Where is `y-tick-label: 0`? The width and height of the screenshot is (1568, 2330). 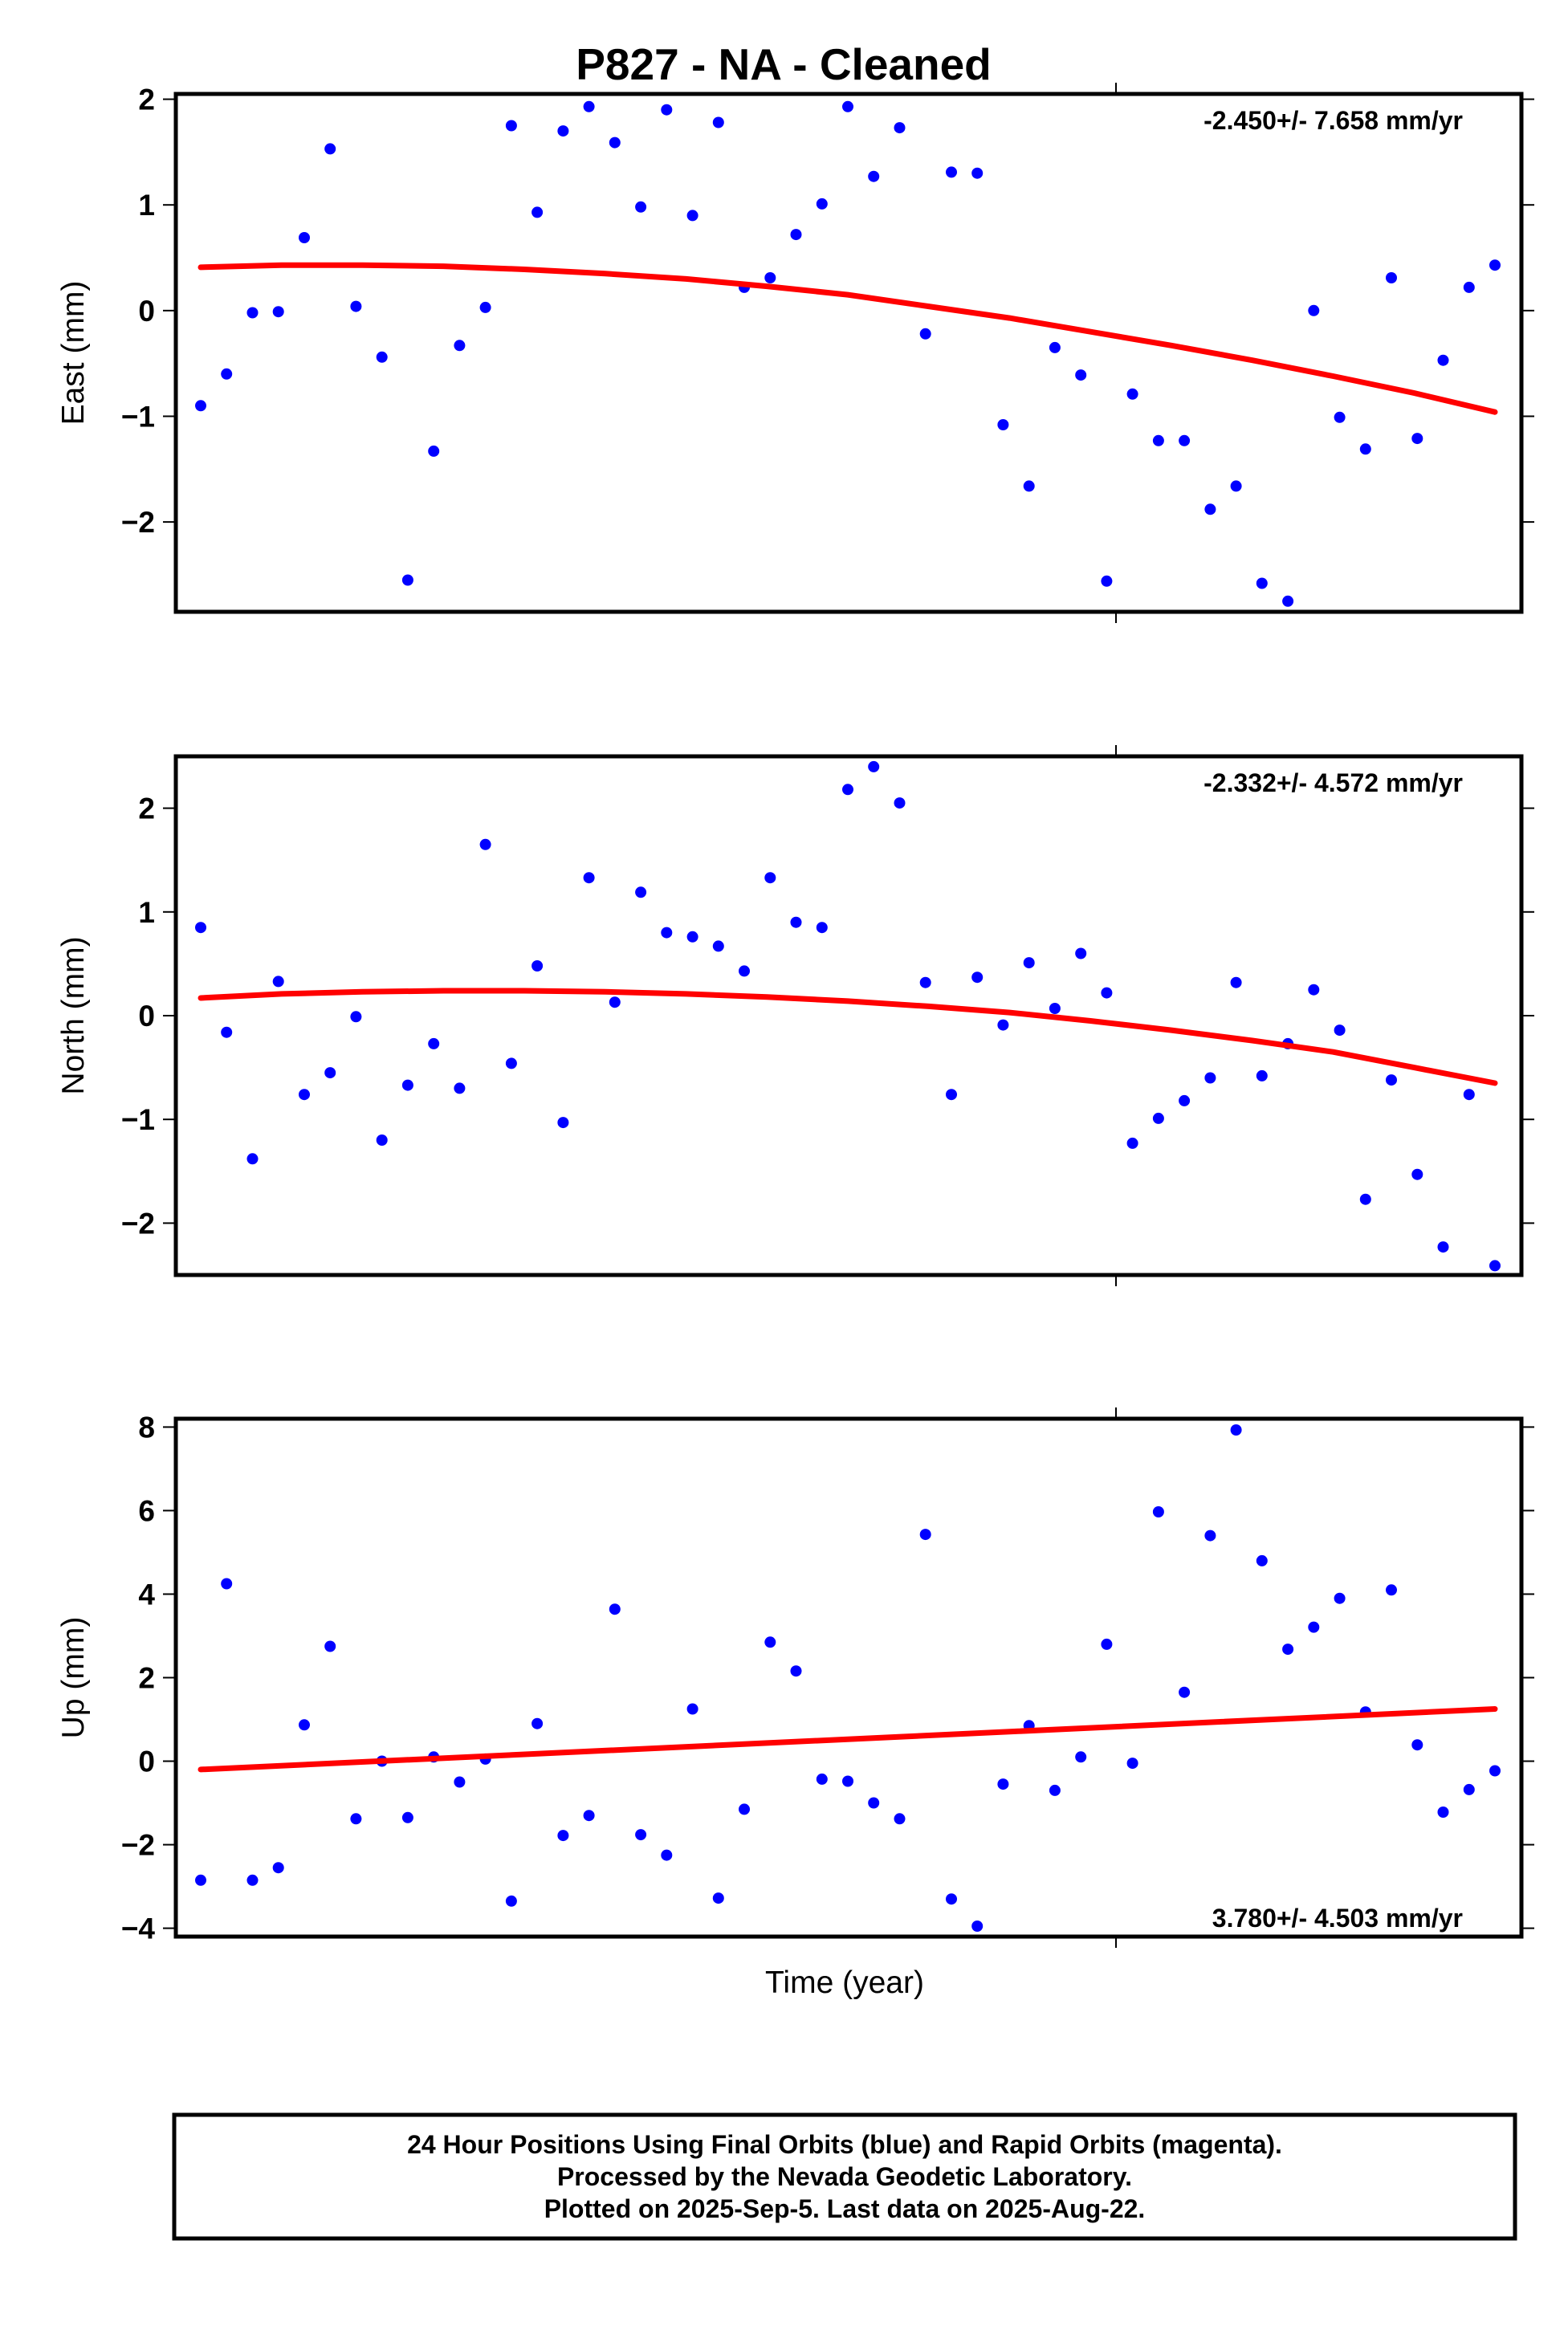 y-tick-label: 0 is located at coordinates (146, 1761).